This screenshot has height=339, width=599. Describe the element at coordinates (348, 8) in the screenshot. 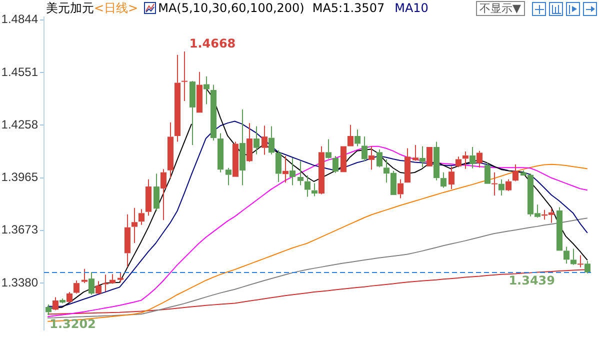

I see `text: MA5:1.3507` at that location.